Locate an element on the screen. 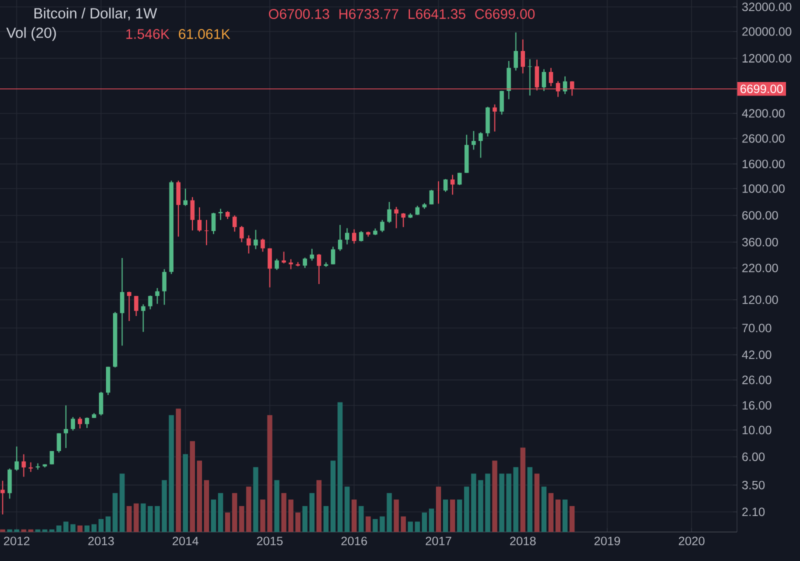 Image resolution: width=800 pixels, height=561 pixels. x-tick-label: 2012 is located at coordinates (17, 541).